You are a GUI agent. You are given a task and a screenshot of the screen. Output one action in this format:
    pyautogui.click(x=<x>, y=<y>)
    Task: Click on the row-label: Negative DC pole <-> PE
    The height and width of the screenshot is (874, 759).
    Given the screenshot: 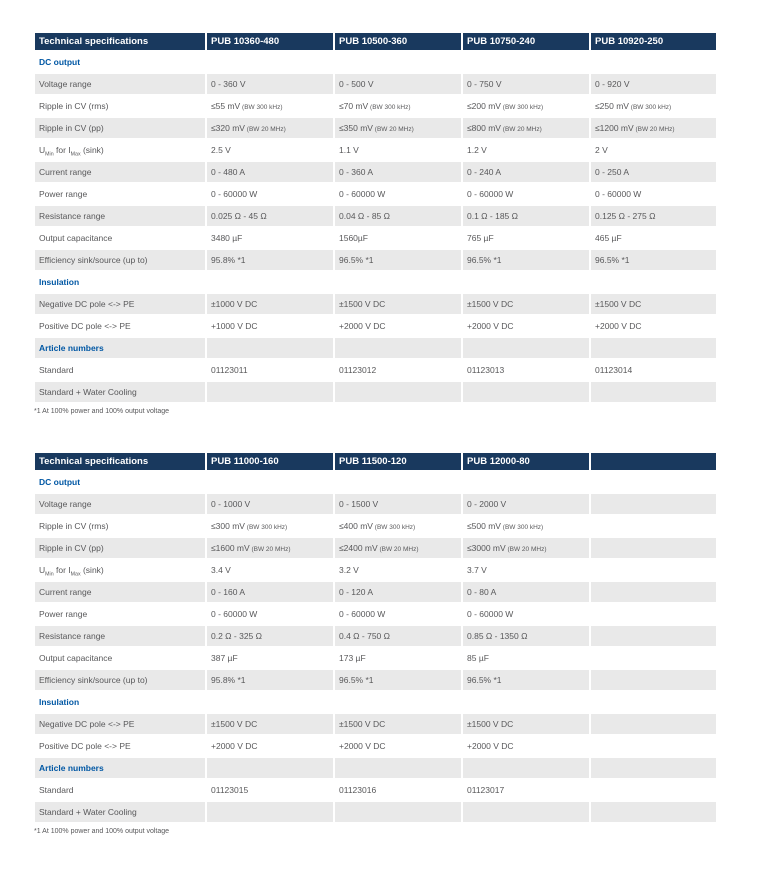 What is the action you would take?
    pyautogui.click(x=120, y=304)
    